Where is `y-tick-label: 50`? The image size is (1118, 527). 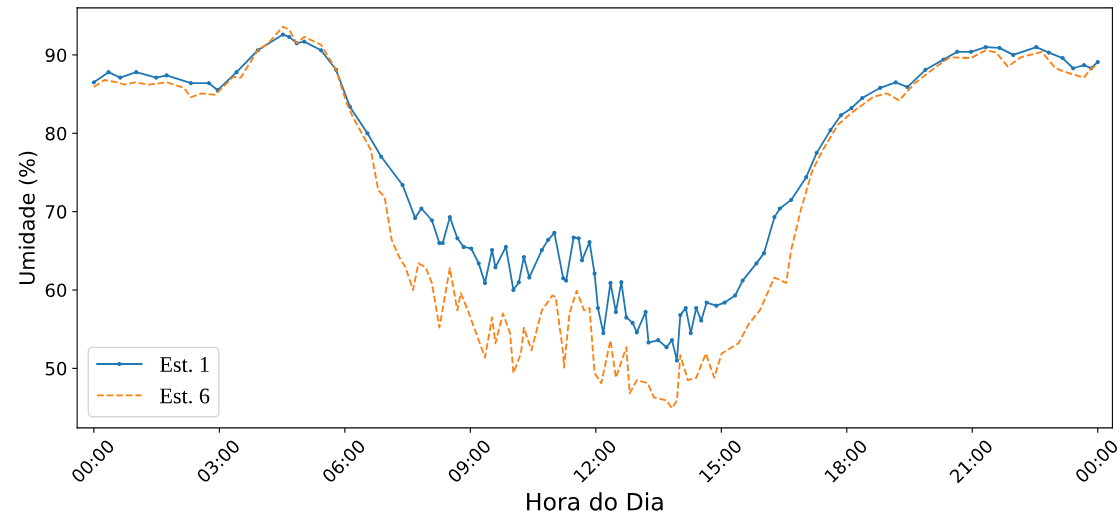 y-tick-label: 50 is located at coordinates (56, 368).